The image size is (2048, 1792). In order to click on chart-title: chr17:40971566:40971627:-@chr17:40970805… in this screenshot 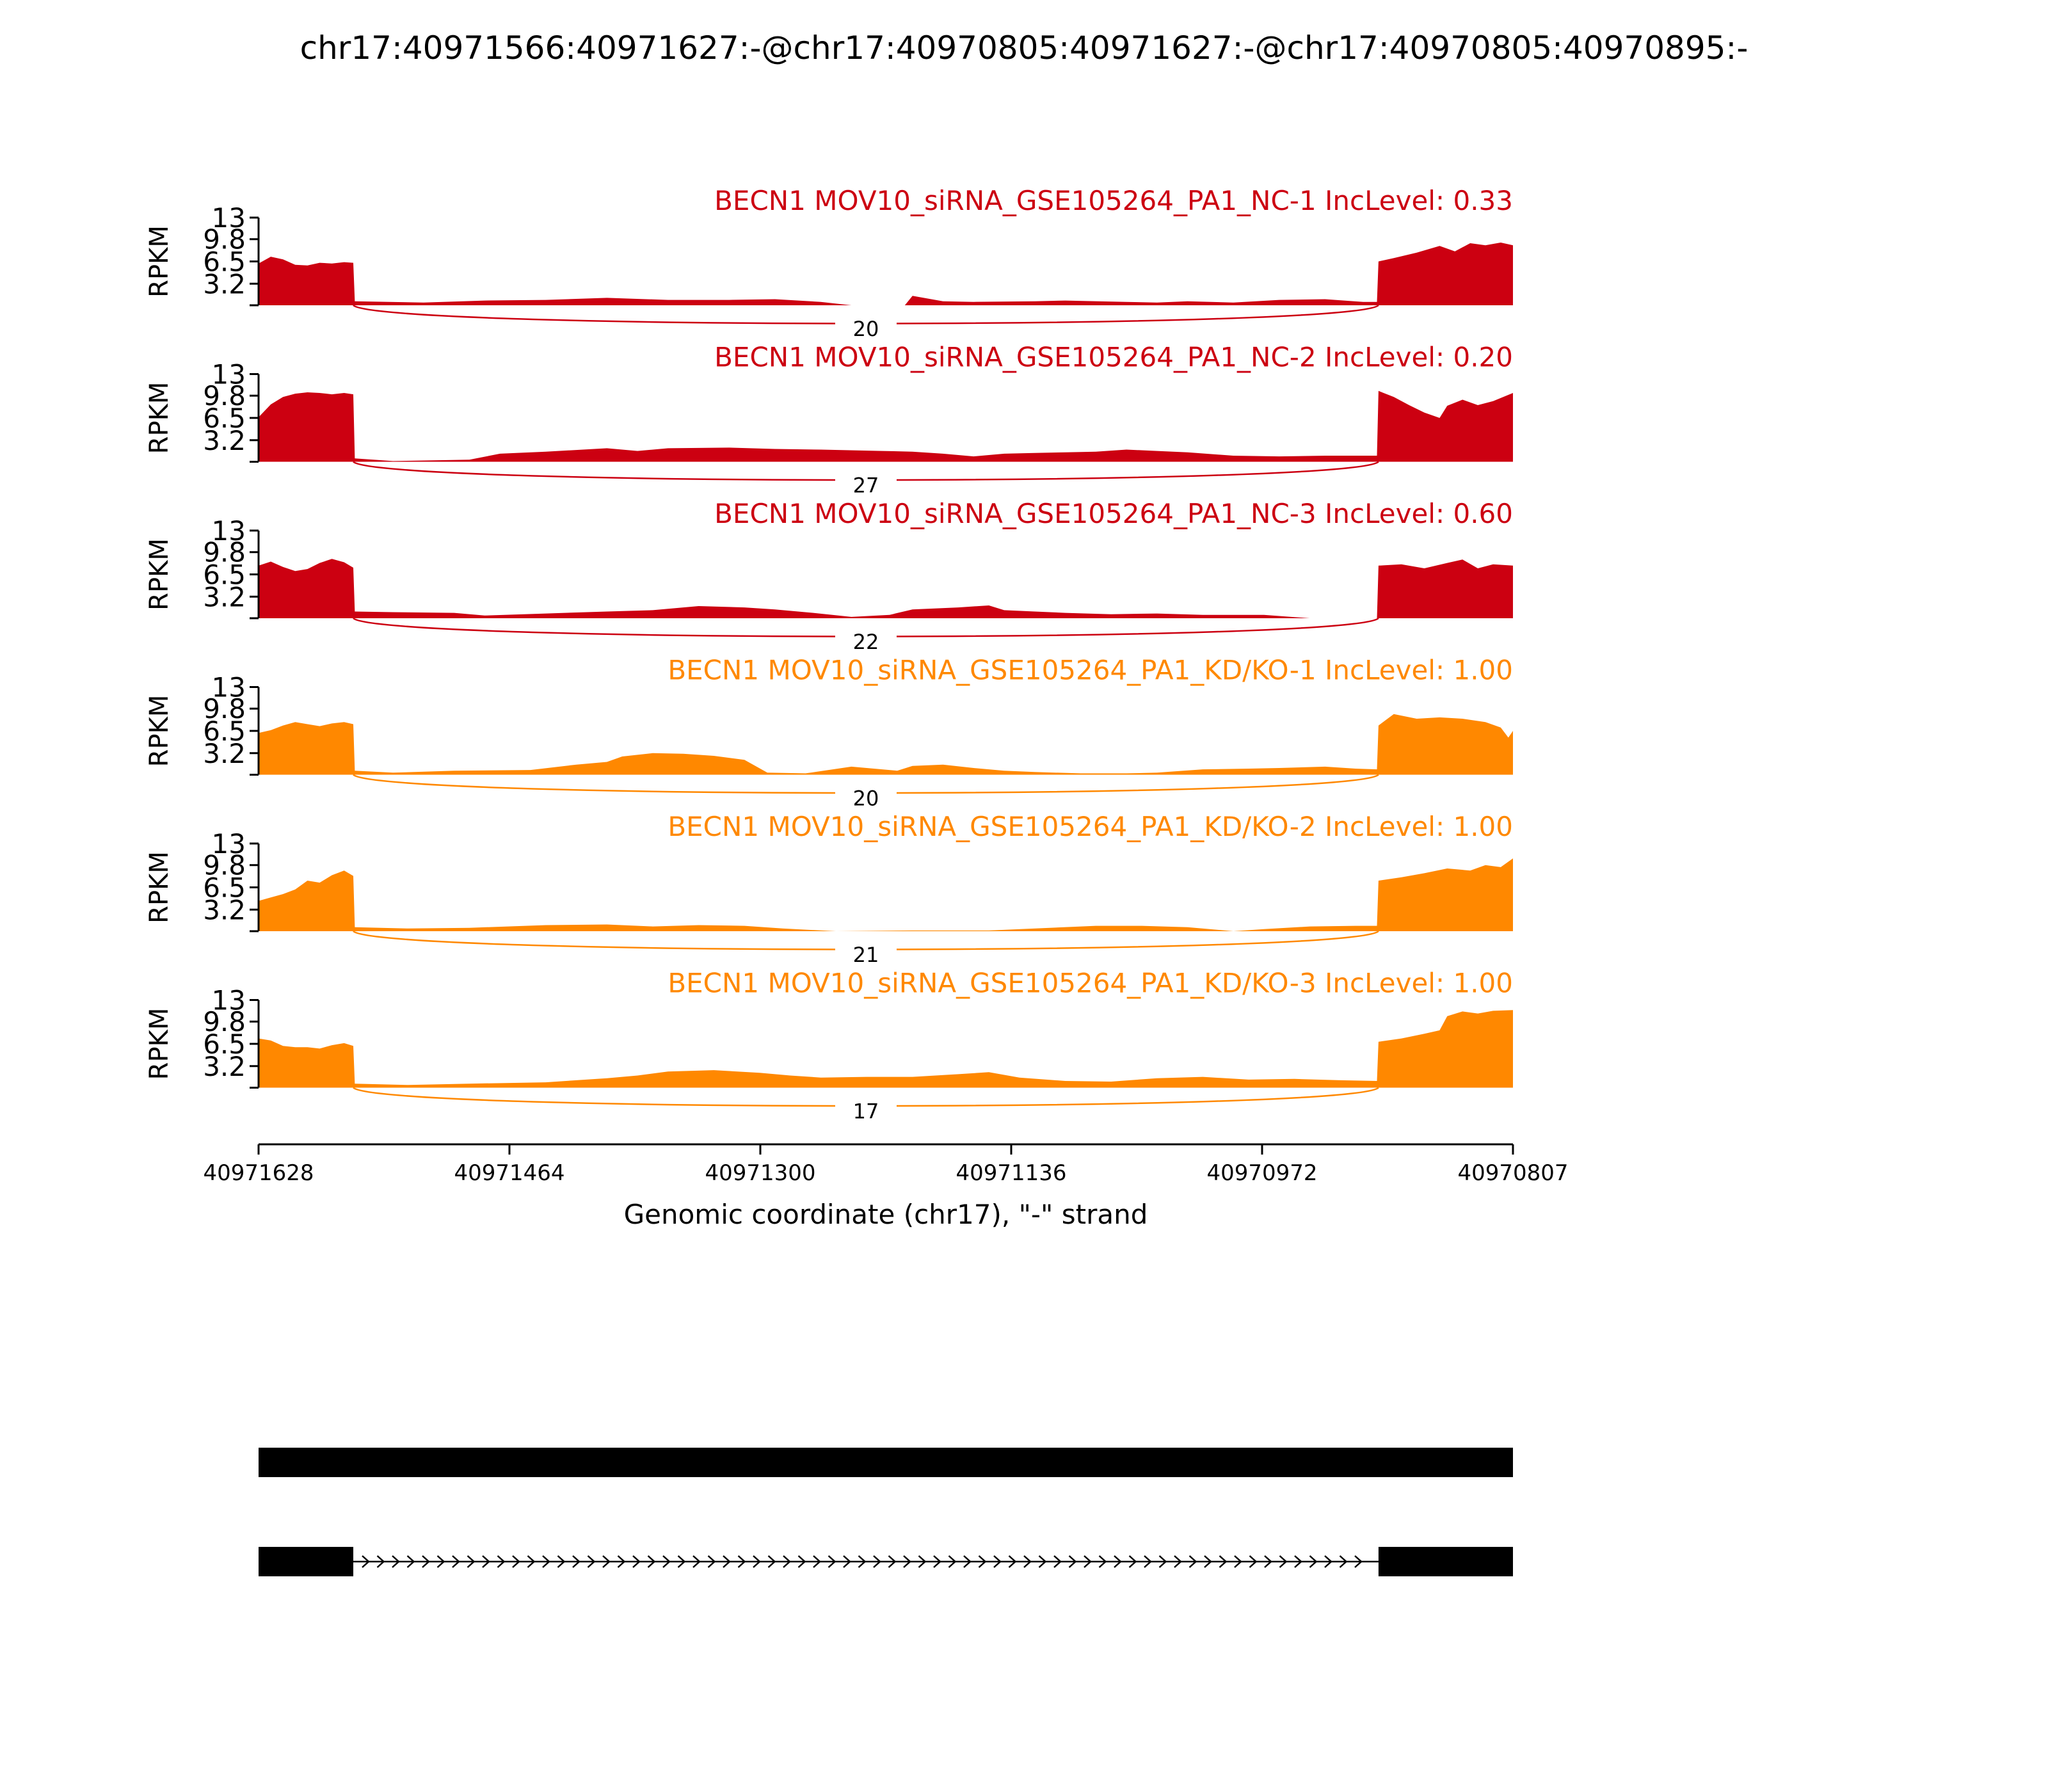, I will do `click(1024, 48)`.